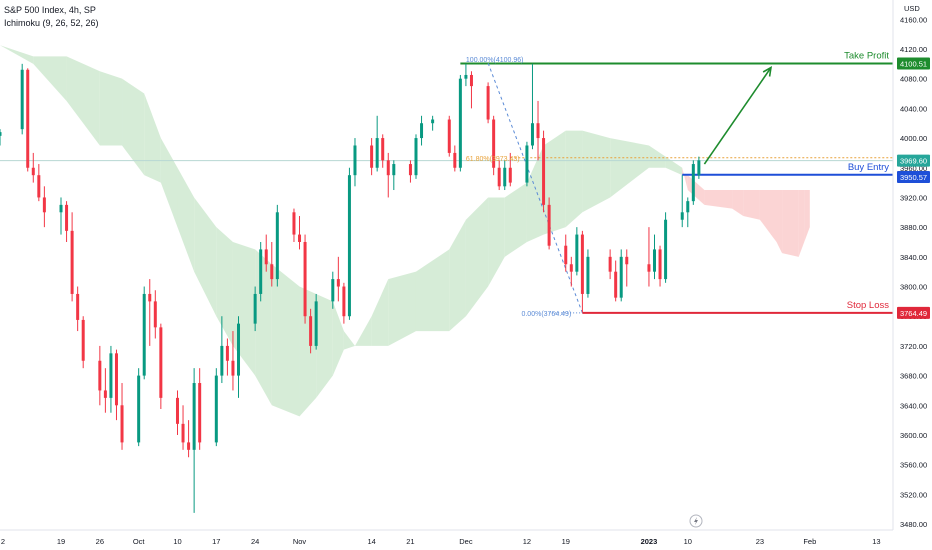 This screenshot has width=932, height=550. What do you see at coordinates (371, 541) in the screenshot?
I see `x-tick-label: 14` at bounding box center [371, 541].